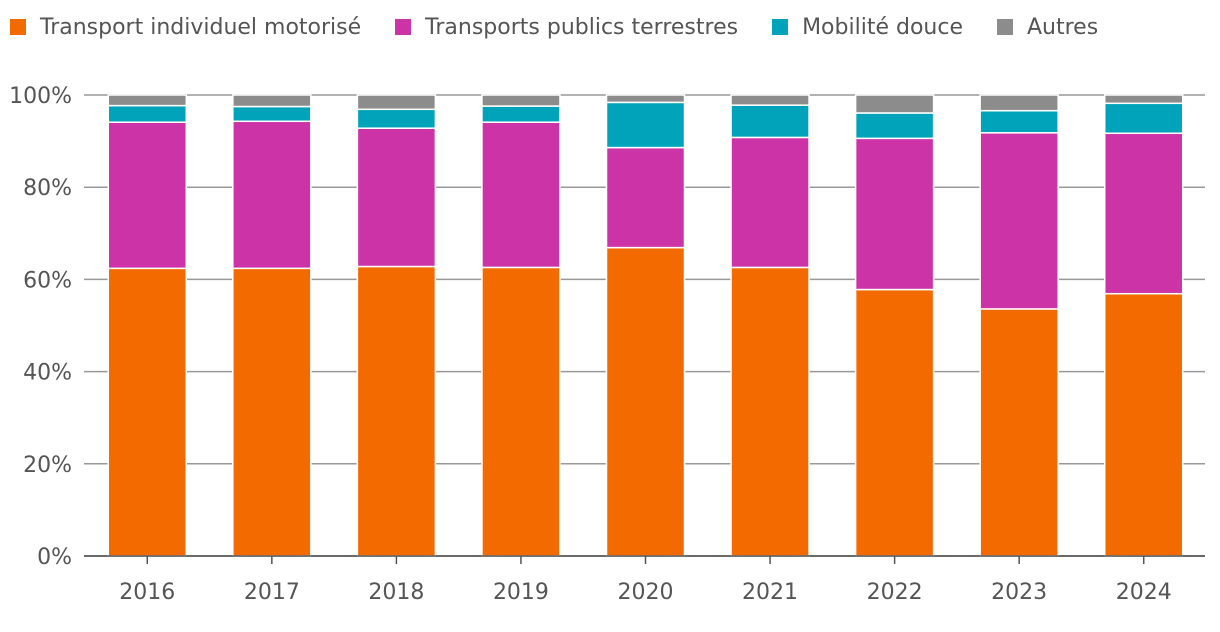 This screenshot has width=1220, height=632. I want to click on x-tick-label: 2017, so click(272, 592).